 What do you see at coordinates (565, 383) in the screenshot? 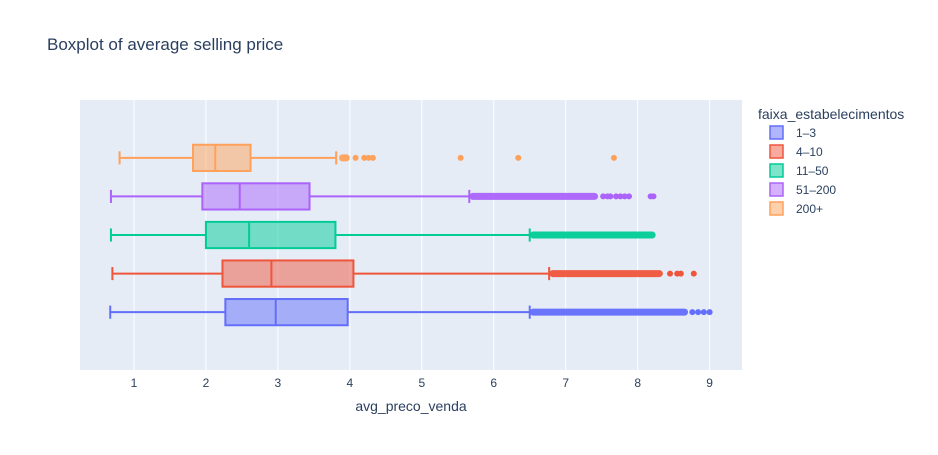
I see `x-tick-label-7: 7` at bounding box center [565, 383].